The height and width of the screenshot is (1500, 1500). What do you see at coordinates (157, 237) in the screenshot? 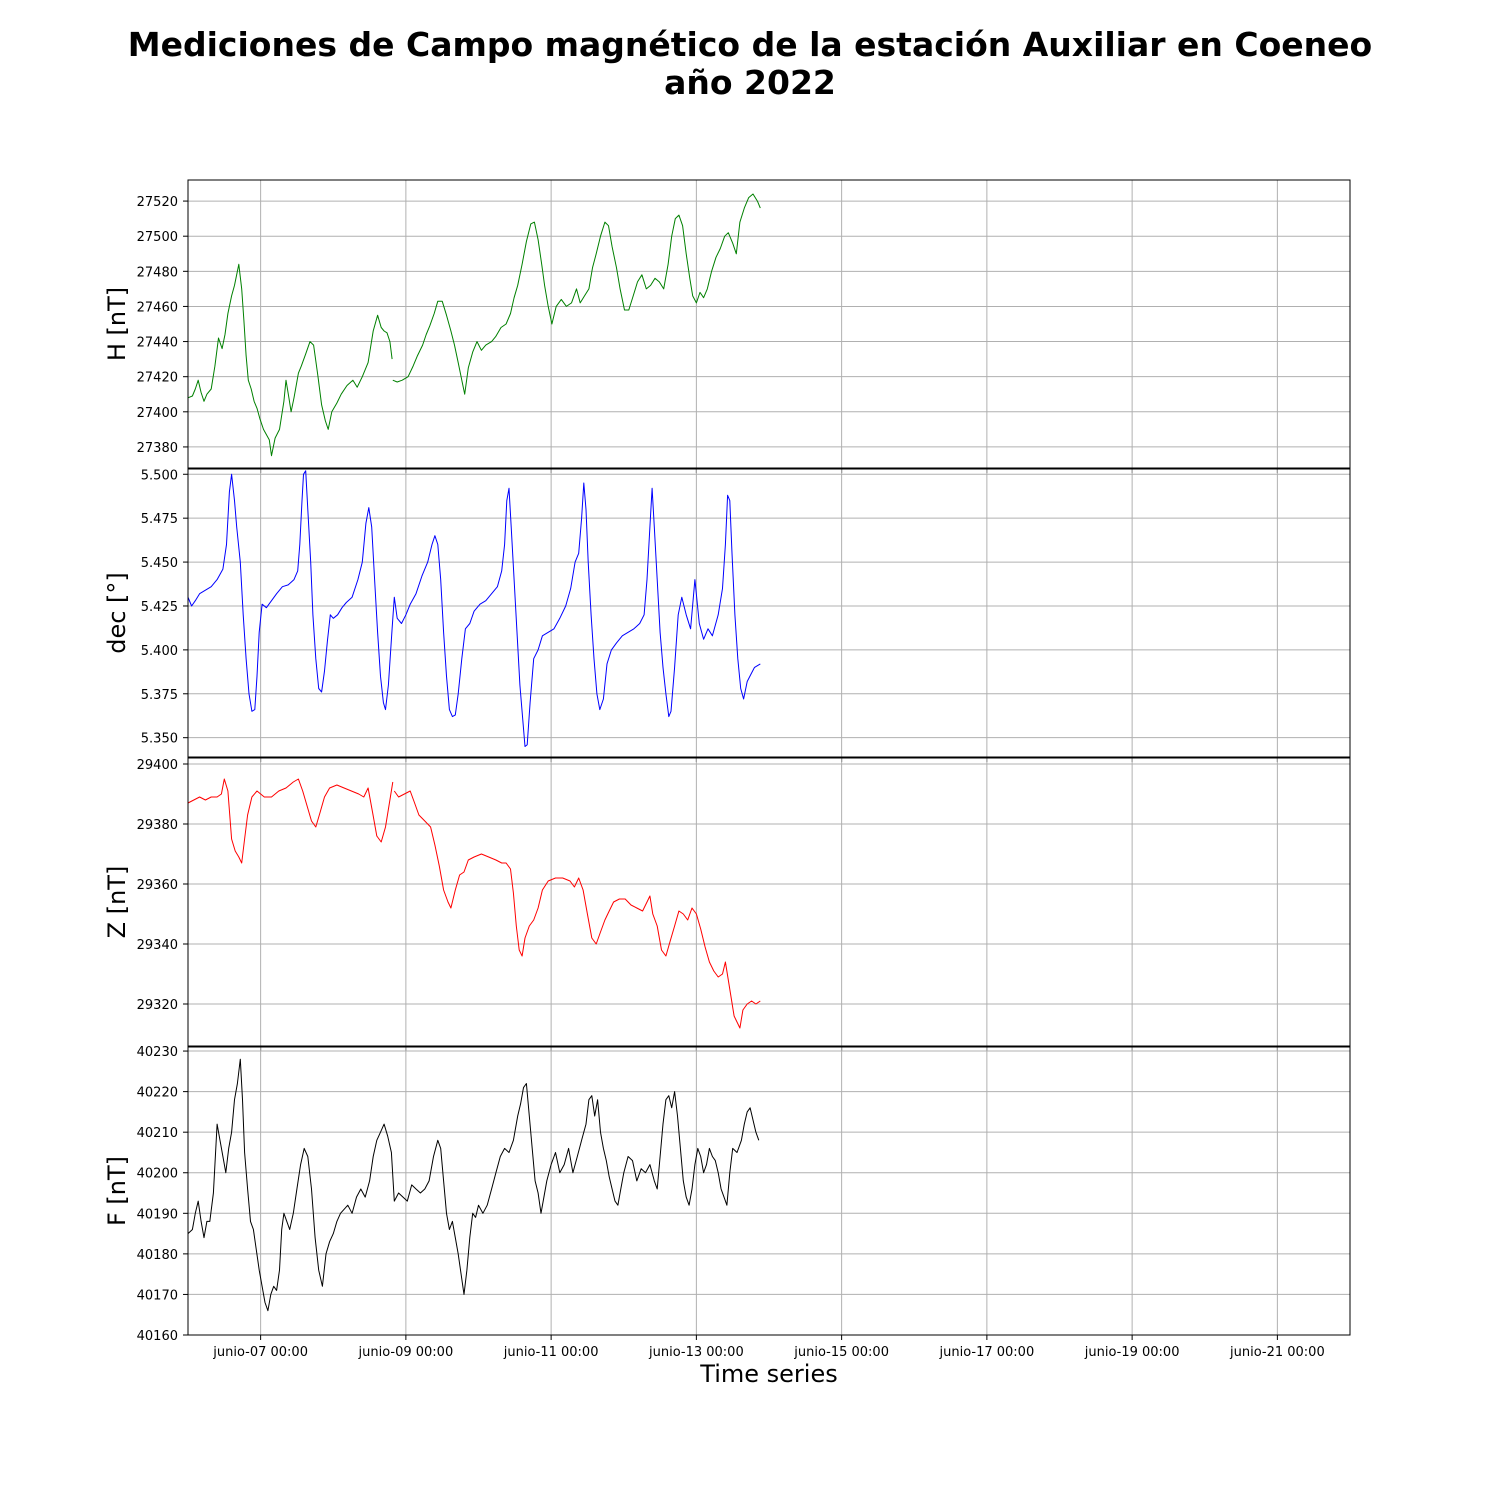
I see `y-tick-label: 27500` at bounding box center [157, 237].